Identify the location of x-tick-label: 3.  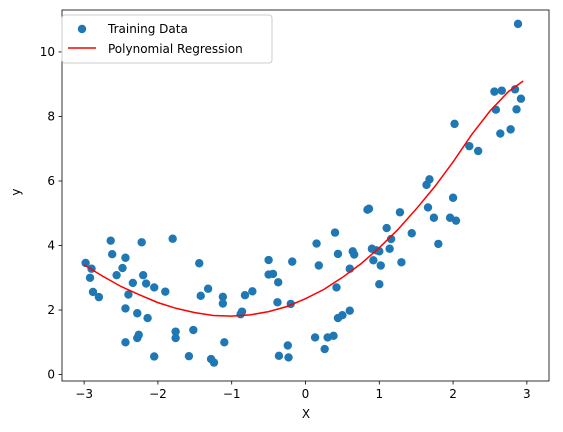
(527, 394).